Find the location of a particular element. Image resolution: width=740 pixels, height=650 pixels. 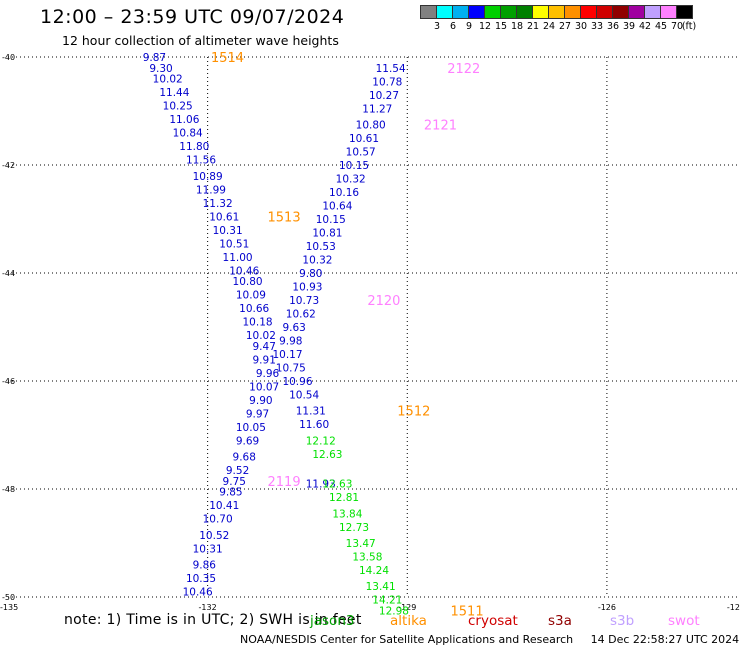

pass-number-label: 1512 is located at coordinates (413, 412).